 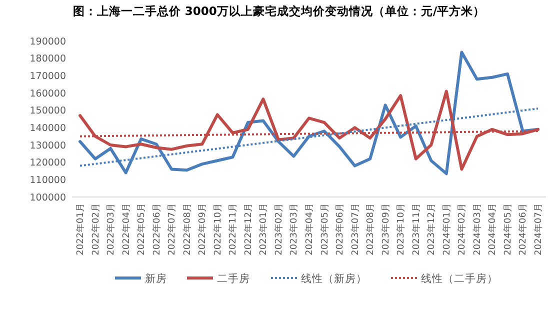 What do you see at coordinates (508, 229) in the screenshot?
I see `x-tick-label: 2024年05月` at bounding box center [508, 229].